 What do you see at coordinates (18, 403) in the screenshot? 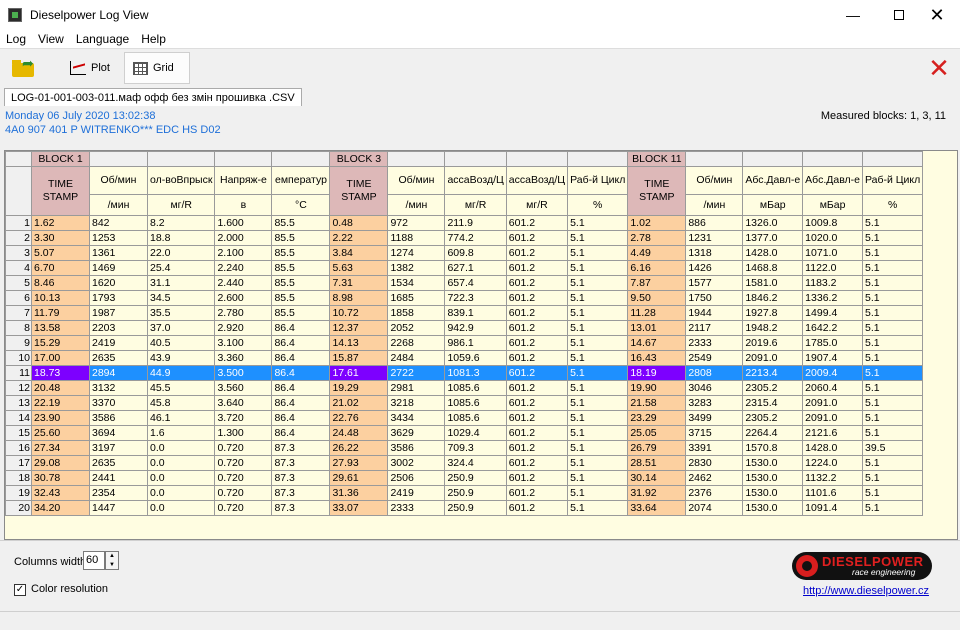
I see `row-number: 13` at bounding box center [18, 403].